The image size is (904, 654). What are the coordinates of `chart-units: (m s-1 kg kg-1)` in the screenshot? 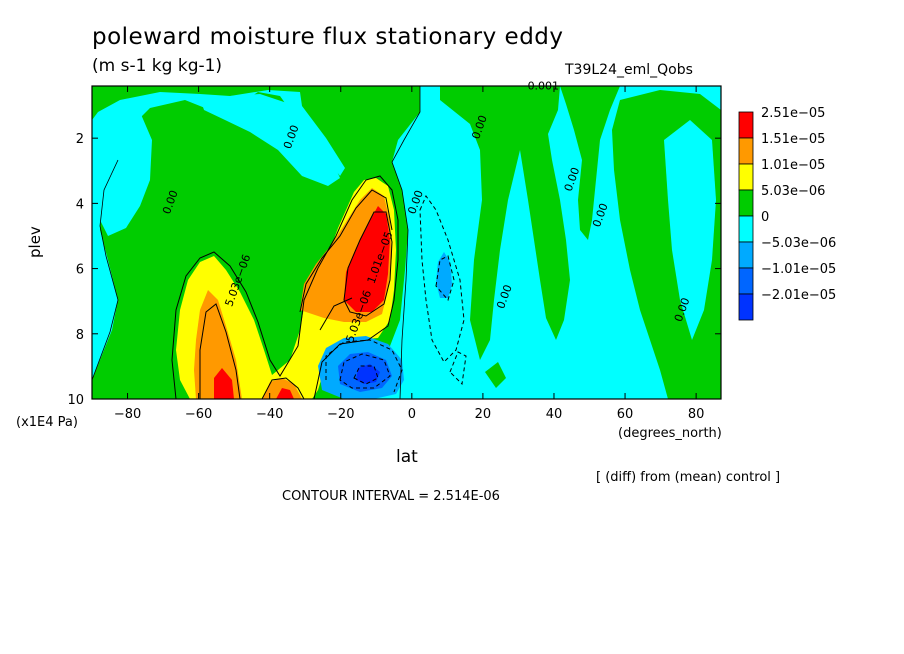 It's located at (157, 66).